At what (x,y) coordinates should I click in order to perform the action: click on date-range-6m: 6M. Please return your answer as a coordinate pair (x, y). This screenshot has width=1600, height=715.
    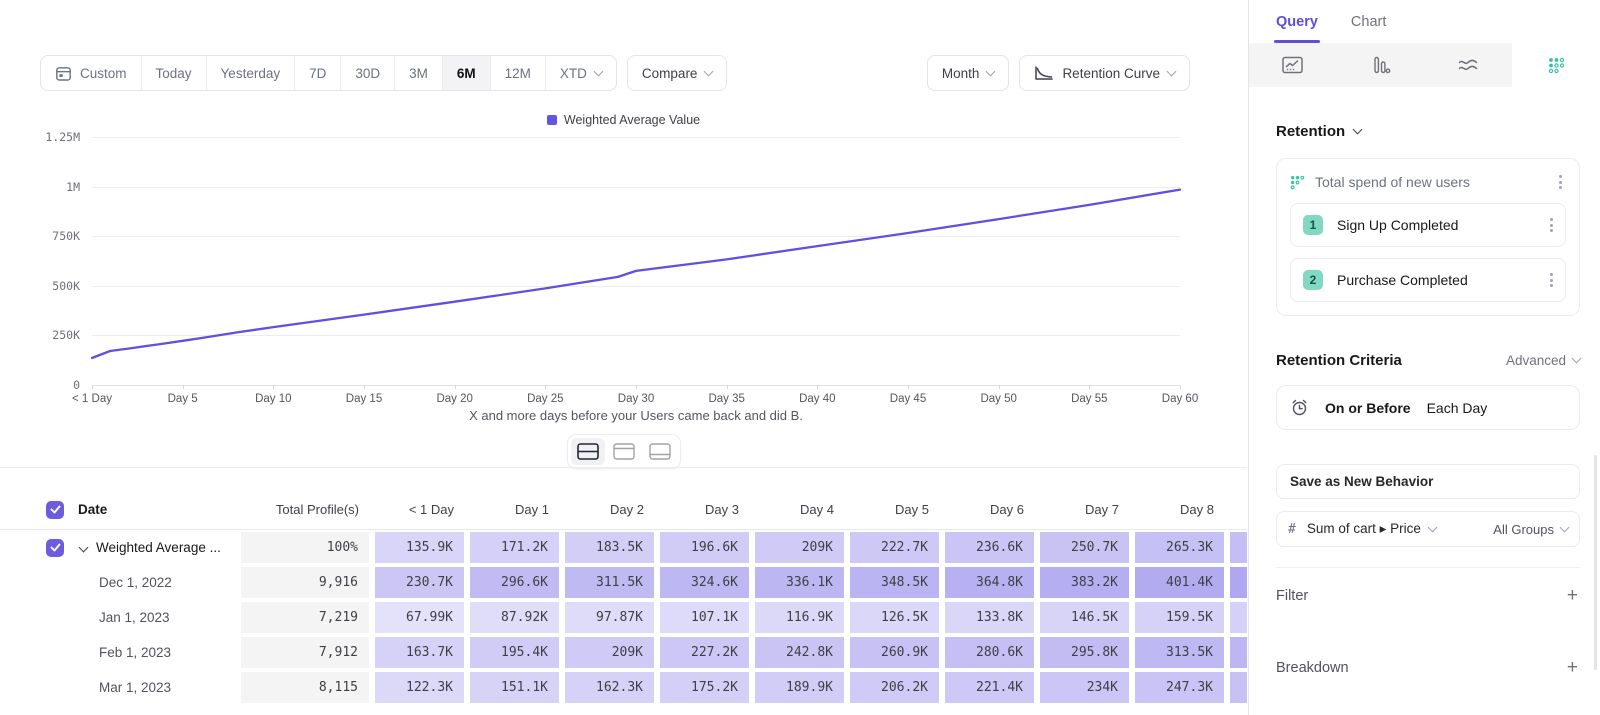
    Looking at the image, I should click on (465, 73).